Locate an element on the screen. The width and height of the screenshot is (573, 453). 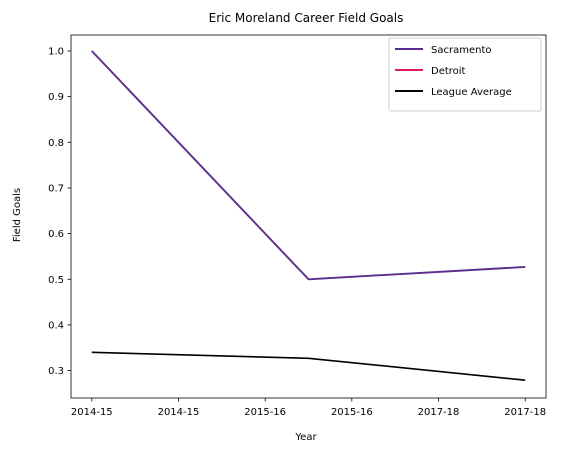
legend-label: League Average is located at coordinates (471, 92).